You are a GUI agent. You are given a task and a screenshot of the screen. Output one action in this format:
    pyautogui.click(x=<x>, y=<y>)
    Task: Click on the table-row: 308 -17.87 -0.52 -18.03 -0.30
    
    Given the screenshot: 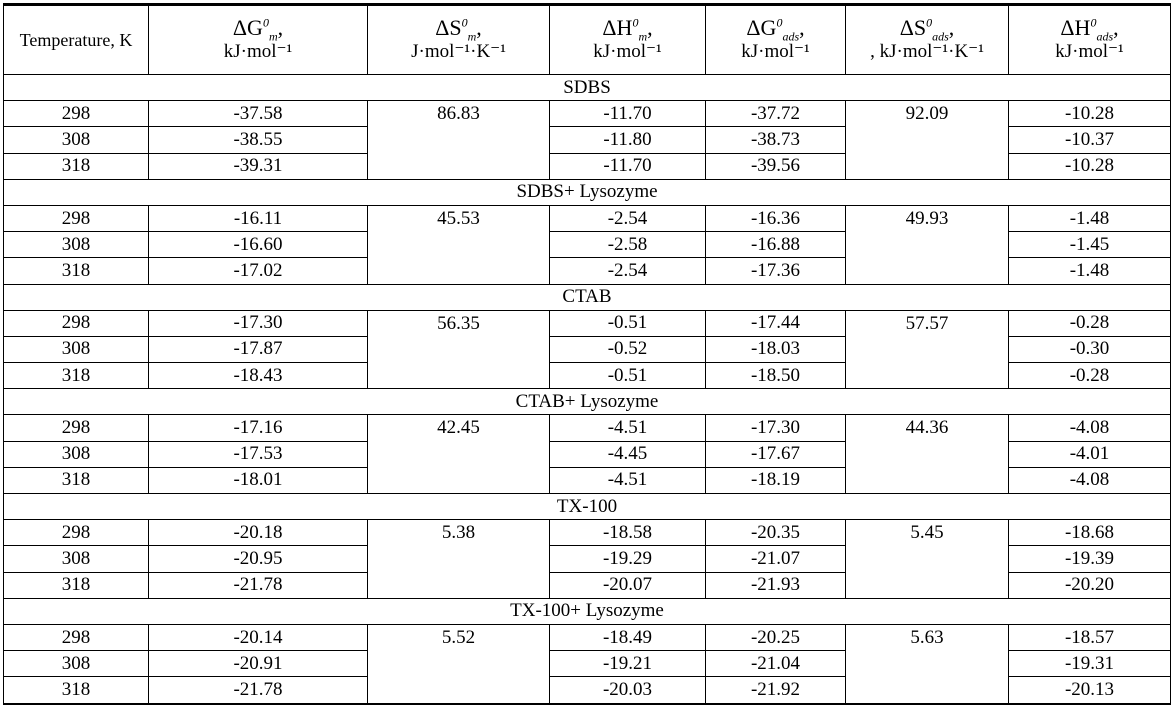 What is the action you would take?
    pyautogui.click(x=587, y=349)
    